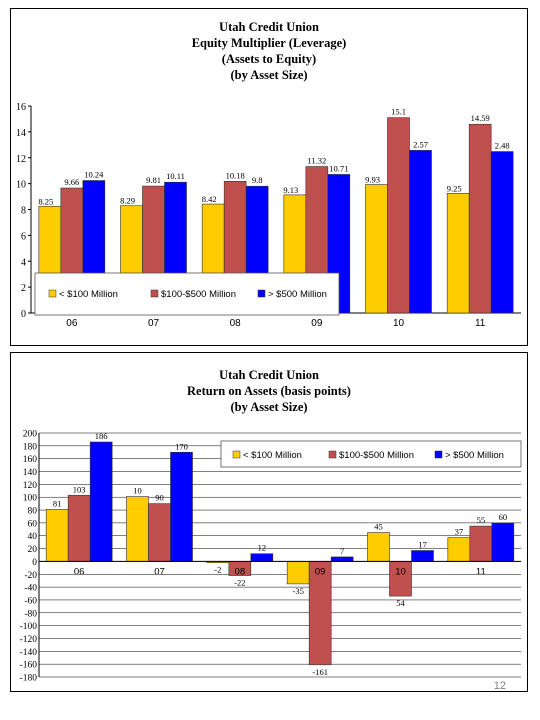 This screenshot has height=720, width=540. Describe the element at coordinates (297, 591) in the screenshot. I see `data-label: -35` at that location.